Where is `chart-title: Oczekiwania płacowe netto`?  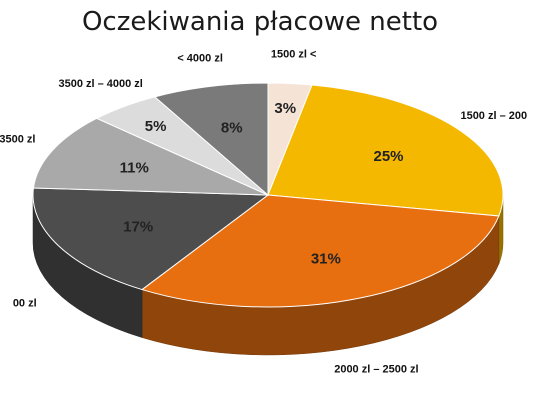 chart-title: Oczekiwania płacowe netto is located at coordinates (260, 22).